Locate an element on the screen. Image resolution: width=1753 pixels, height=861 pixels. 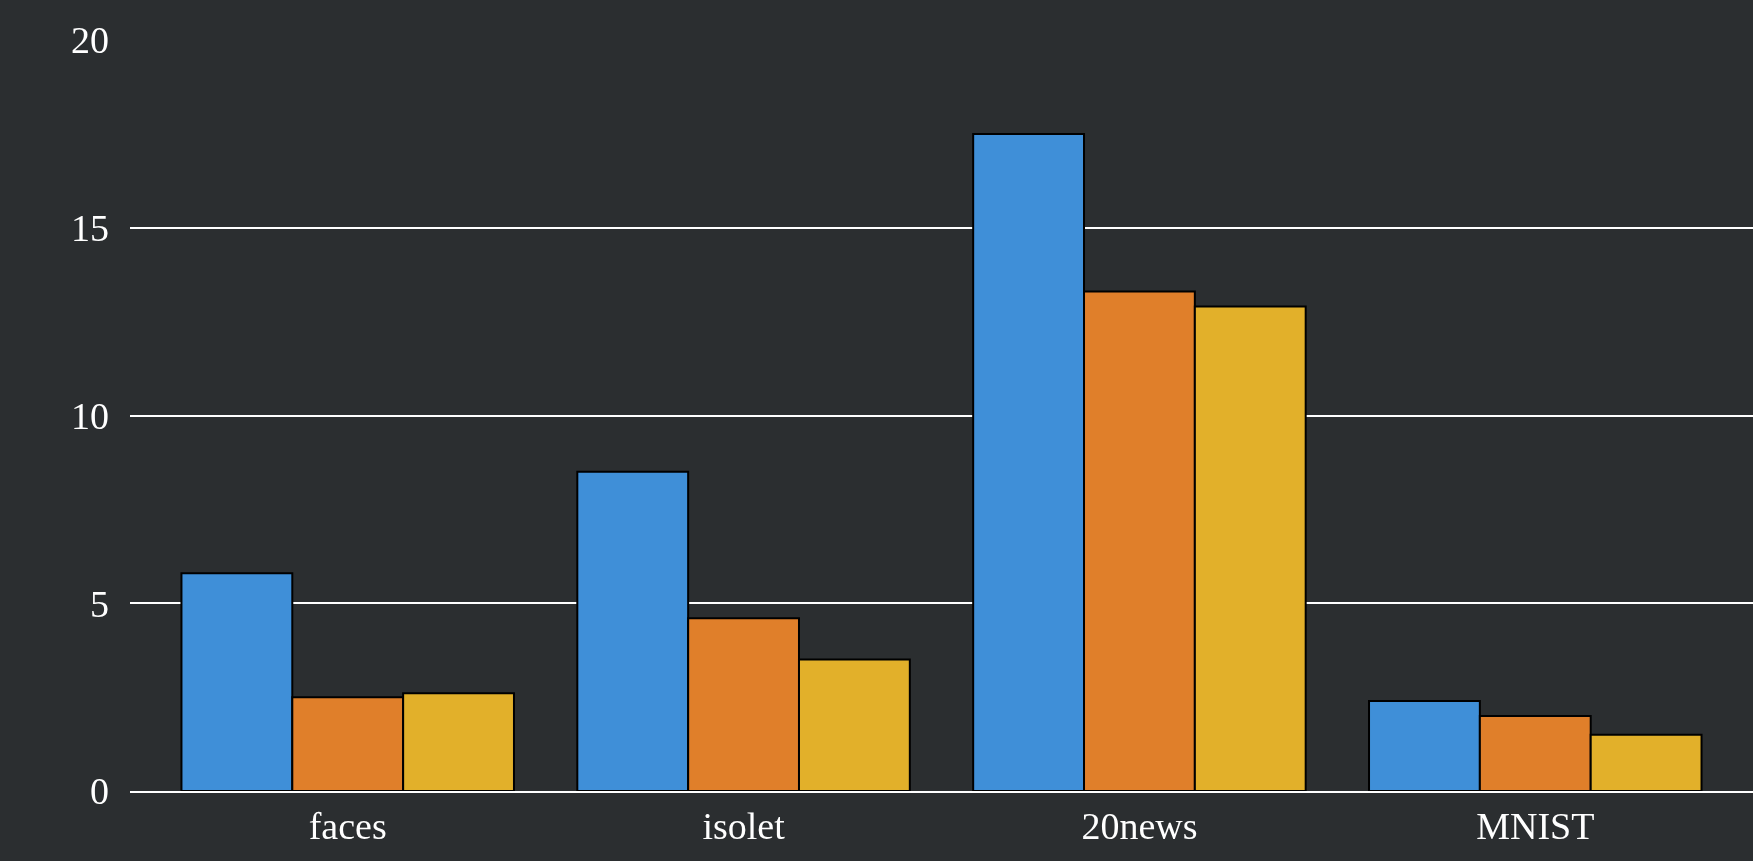
y-tick-label: 20 is located at coordinates (90, 40).